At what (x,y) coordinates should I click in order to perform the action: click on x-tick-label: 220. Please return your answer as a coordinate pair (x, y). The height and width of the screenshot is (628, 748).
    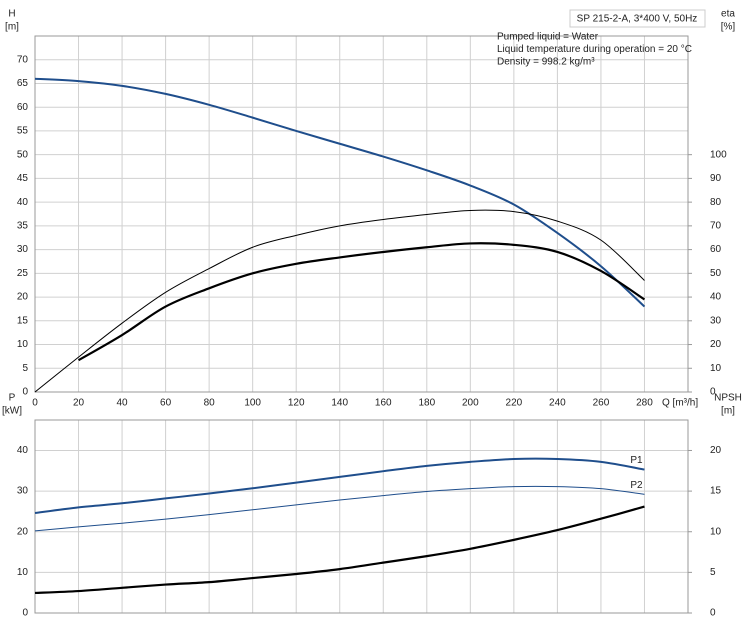
    Looking at the image, I should click on (514, 403).